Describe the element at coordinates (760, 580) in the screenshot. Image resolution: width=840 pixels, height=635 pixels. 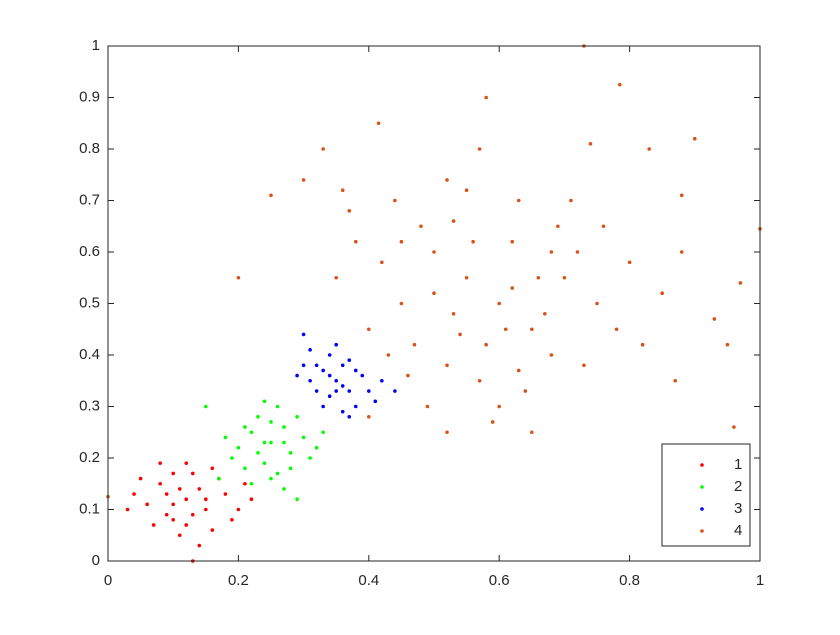
I see `x-tick-label: 1` at that location.